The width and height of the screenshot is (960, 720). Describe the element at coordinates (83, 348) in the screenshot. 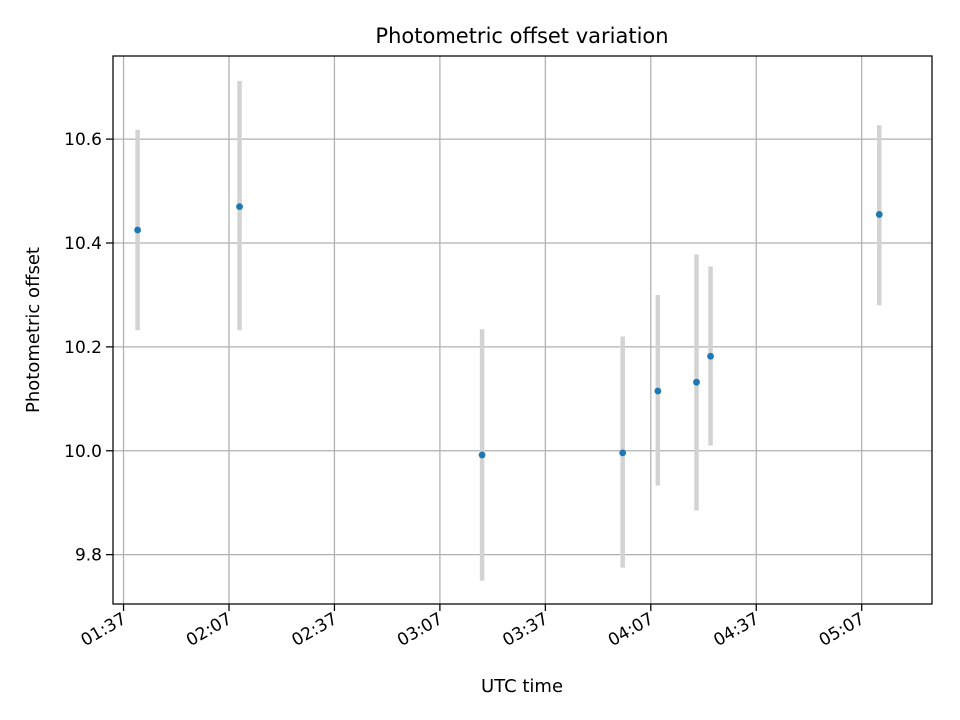

I see `y-tick-label: 10.2` at that location.